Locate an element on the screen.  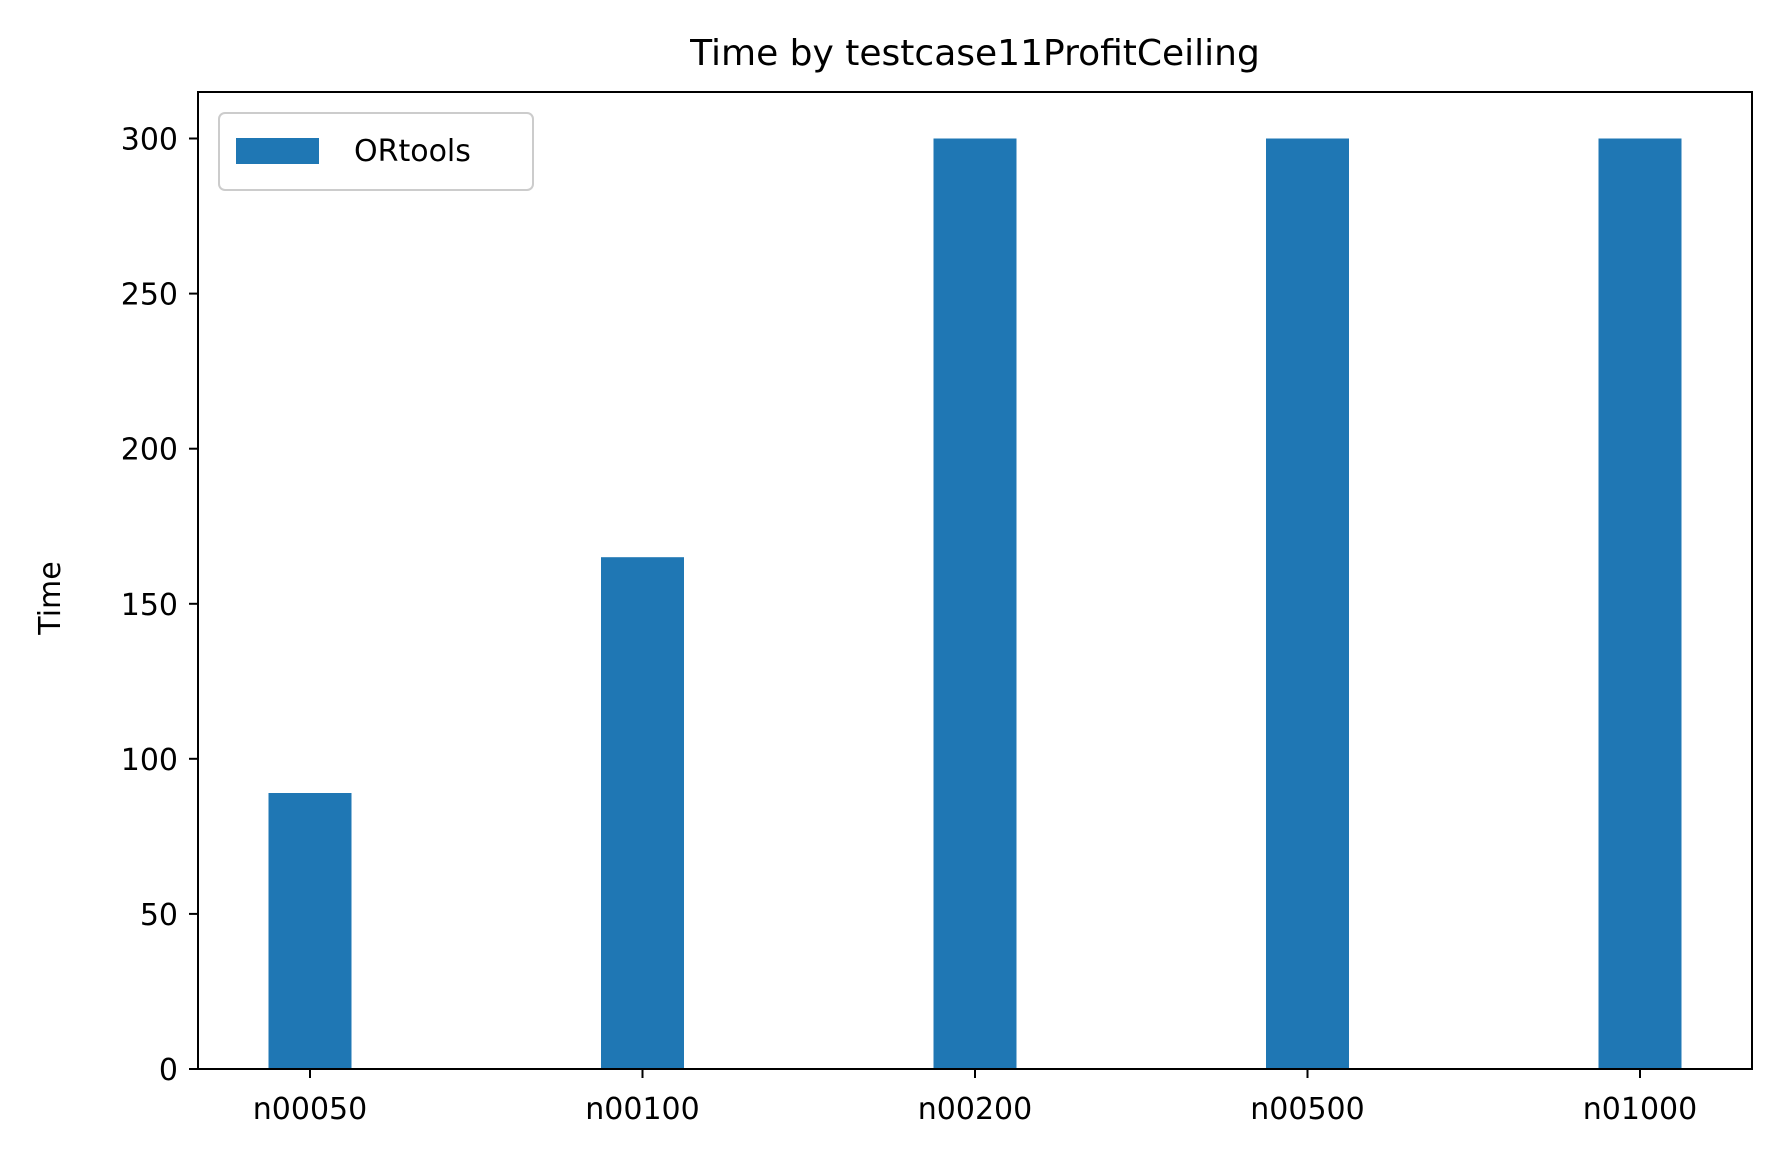
legend-box is located at coordinates (376, 151).